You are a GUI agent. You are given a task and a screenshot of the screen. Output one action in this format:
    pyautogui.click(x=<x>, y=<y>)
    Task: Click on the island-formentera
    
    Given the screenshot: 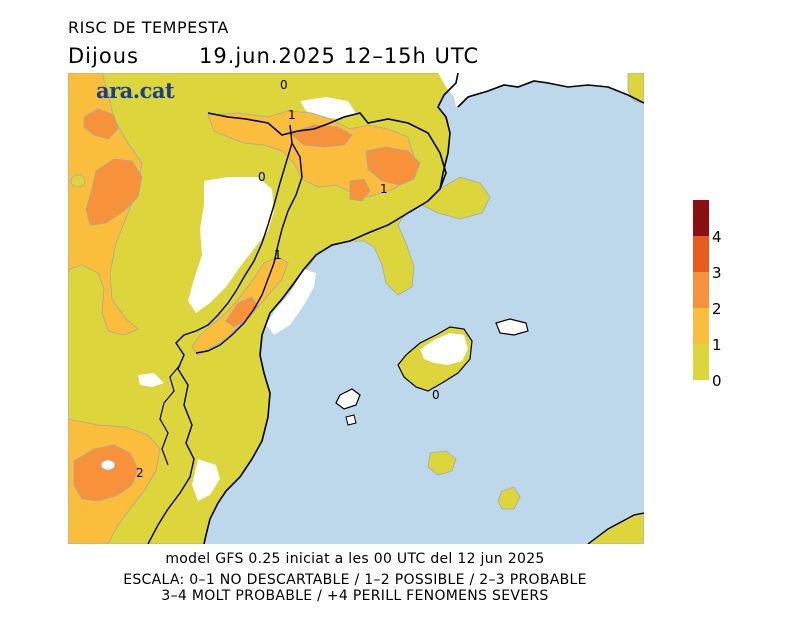 What is the action you would take?
    pyautogui.click(x=351, y=420)
    